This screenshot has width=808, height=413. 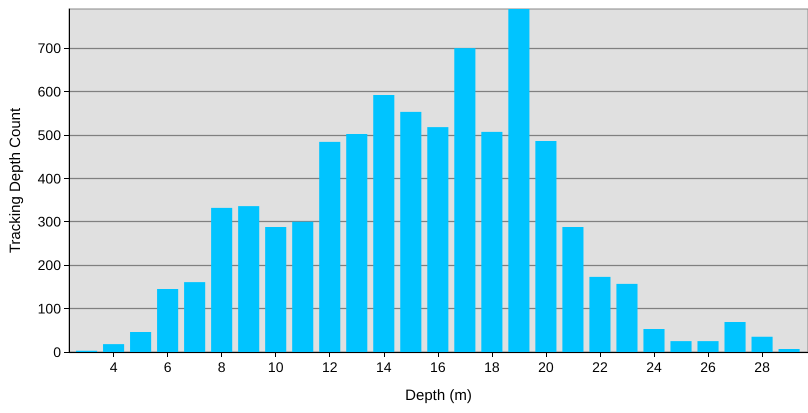 What do you see at coordinates (438, 367) in the screenshot?
I see `x-tick-label: 16` at bounding box center [438, 367].